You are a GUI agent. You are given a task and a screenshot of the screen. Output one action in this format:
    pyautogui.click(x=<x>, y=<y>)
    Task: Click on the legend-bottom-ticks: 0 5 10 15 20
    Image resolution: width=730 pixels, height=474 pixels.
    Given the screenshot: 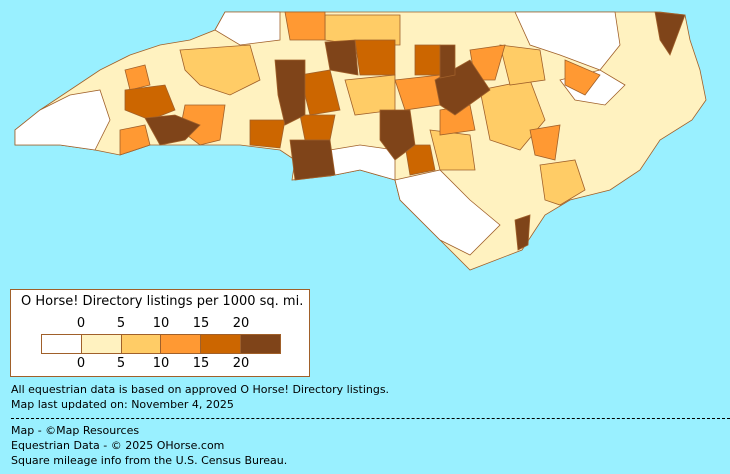 What is the action you would take?
    pyautogui.click(x=161, y=363)
    